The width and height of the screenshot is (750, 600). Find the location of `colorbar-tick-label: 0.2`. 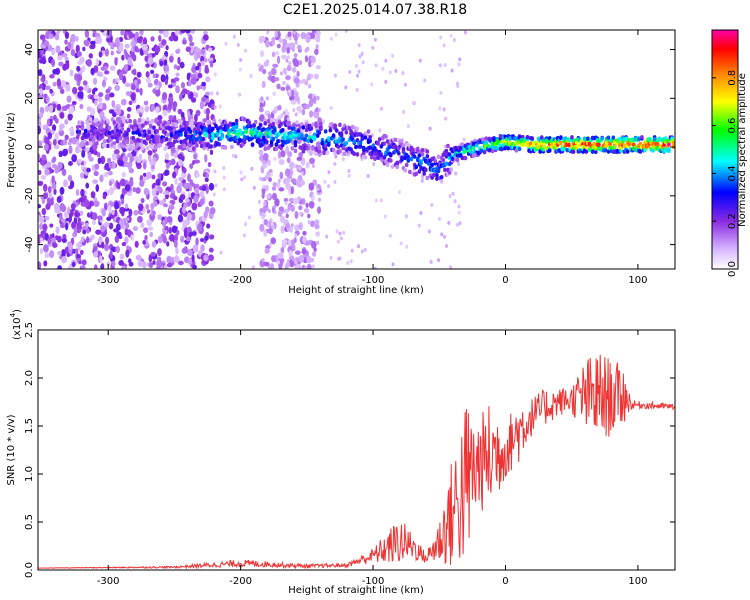

colorbar-tick-label: 0.2 is located at coordinates (732, 221).